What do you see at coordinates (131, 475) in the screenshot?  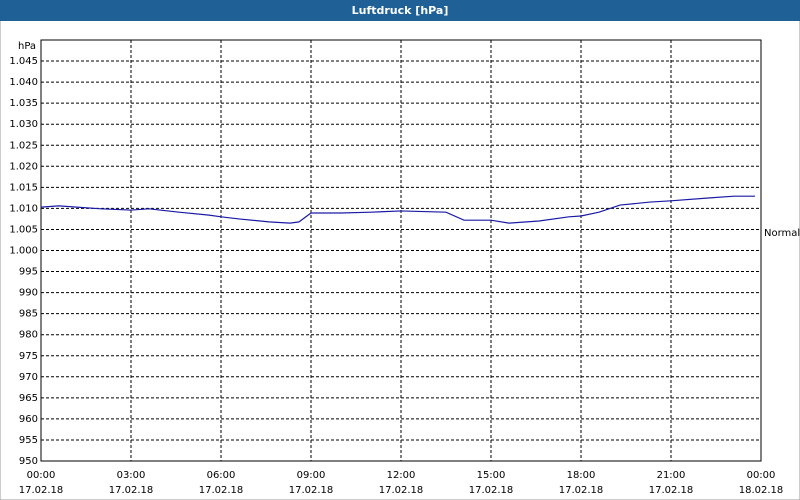 I see `x-tick-label: 03:00` at bounding box center [131, 475].